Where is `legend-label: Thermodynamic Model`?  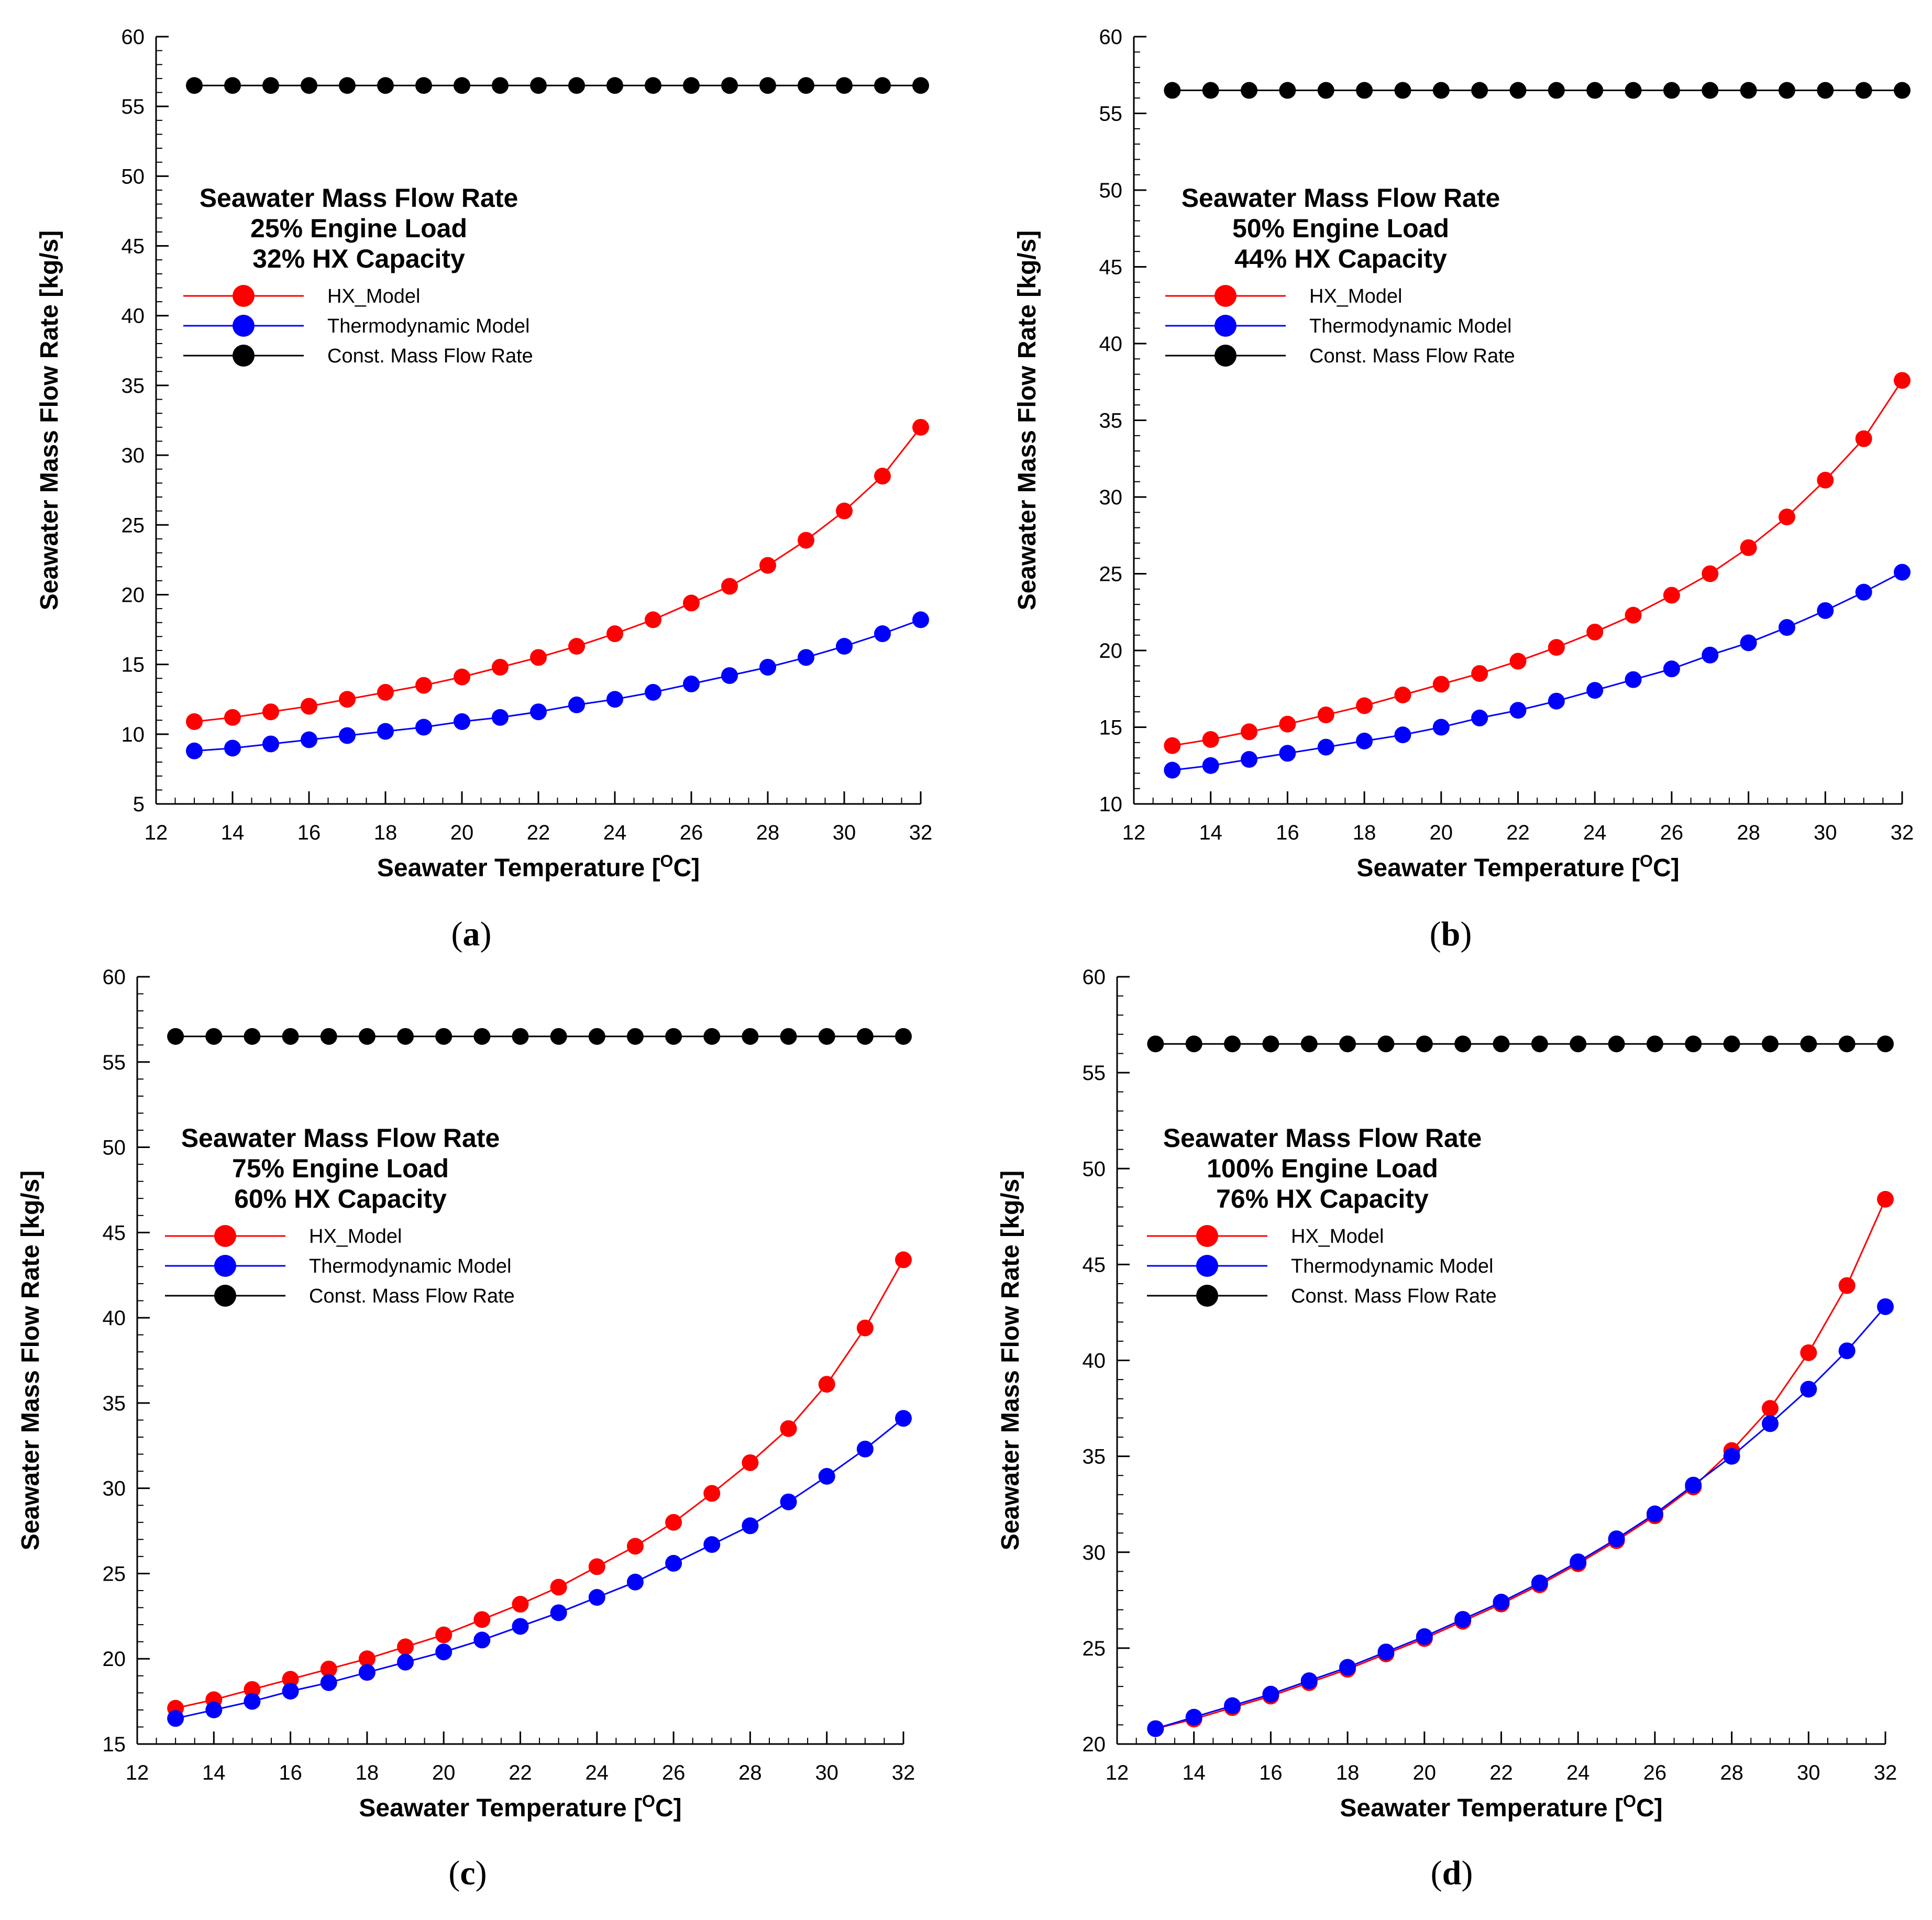 legend-label: Thermodynamic Model is located at coordinates (410, 1266).